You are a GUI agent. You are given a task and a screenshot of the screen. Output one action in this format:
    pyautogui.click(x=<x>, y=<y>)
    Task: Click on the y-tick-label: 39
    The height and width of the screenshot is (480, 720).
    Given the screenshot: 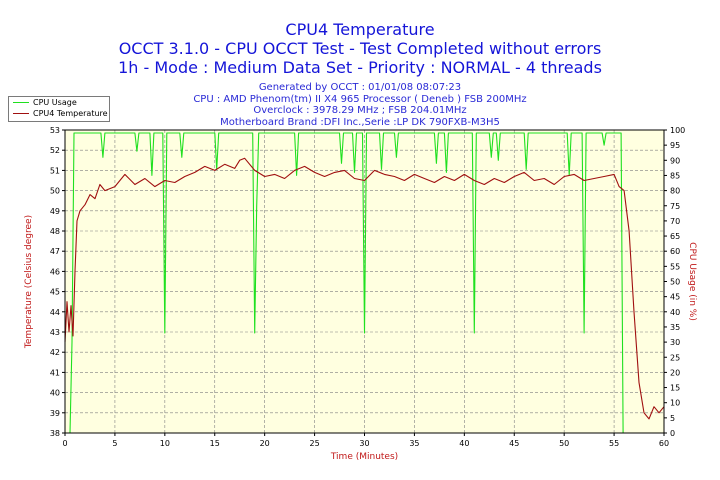 What is the action you would take?
    pyautogui.click(x=55, y=413)
    